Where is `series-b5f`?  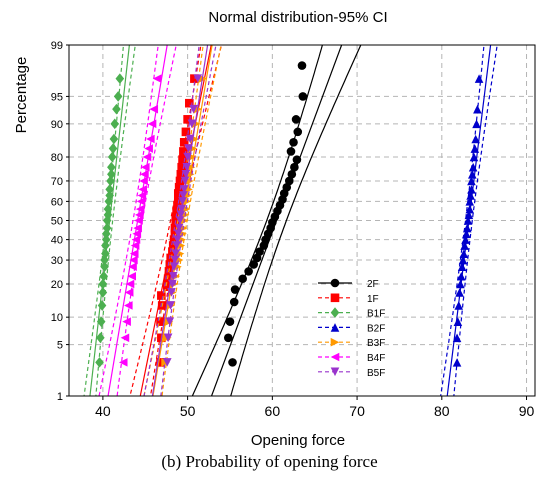
series-b5f is located at coordinates (180, 220).